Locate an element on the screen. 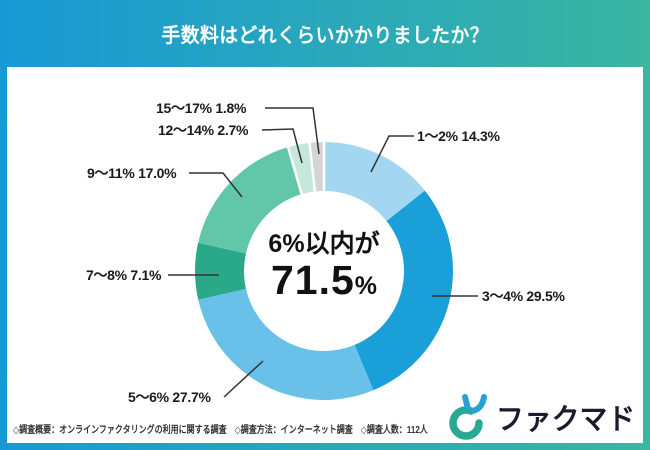 The height and width of the screenshot is (450, 650). donut-slice-7〜8% is located at coordinates (221, 271).